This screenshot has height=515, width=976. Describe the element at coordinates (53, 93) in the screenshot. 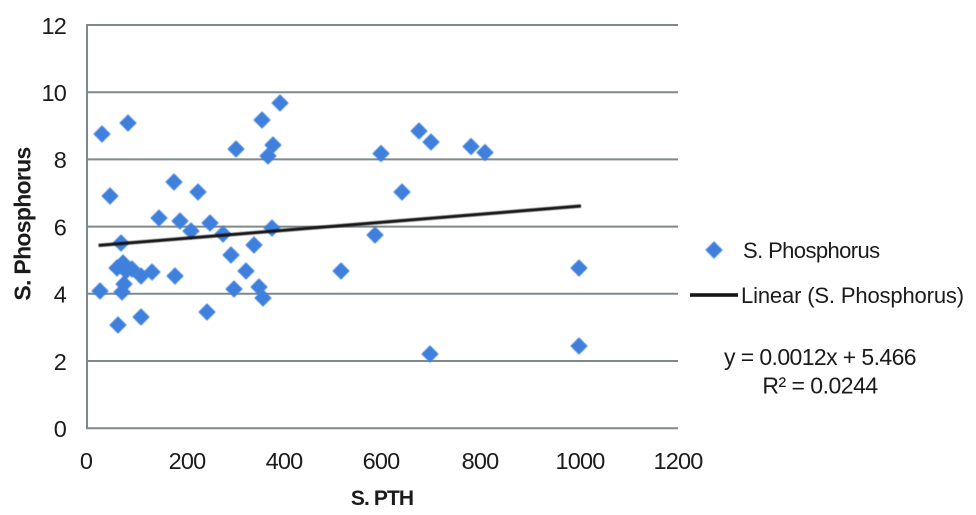

I see `svg-text: 10` at that location.